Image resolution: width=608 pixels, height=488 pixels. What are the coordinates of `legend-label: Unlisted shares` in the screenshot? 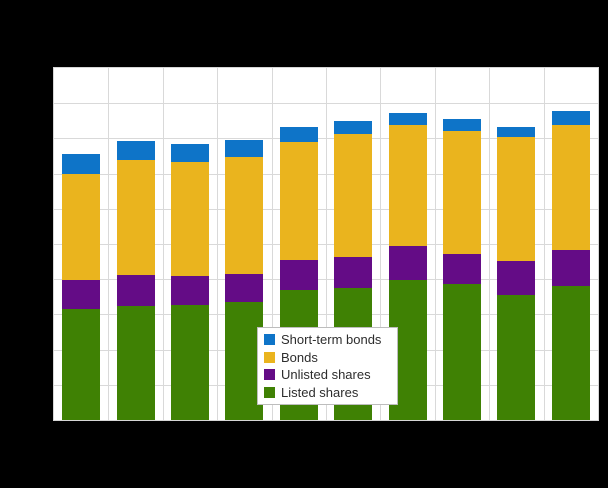 It's located at (326, 375).